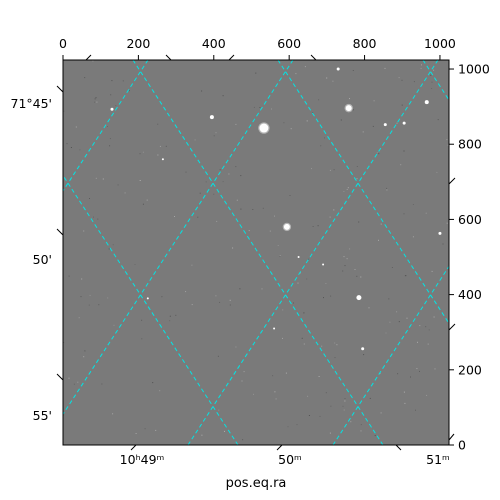 The width and height of the screenshot is (500, 500). Describe the element at coordinates (257, 48) in the screenshot. I see `top-axis: 0 200 400 600 800 1000` at that location.